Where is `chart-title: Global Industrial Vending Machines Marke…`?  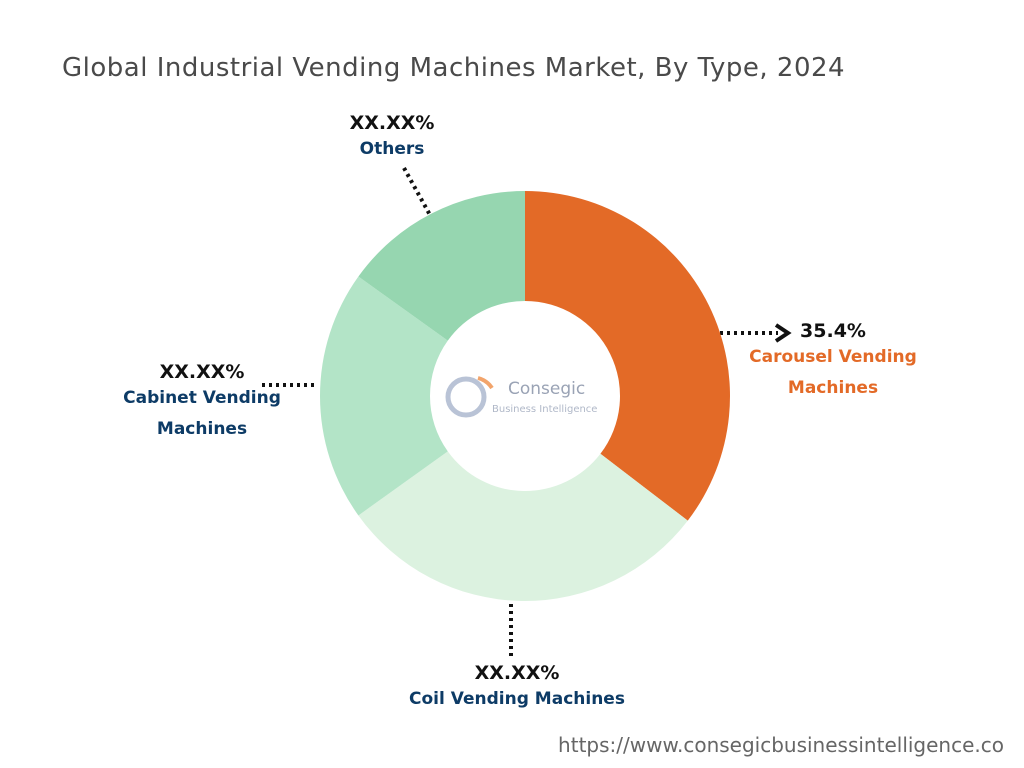 chart-title: Global Industrial Vending Machines Marke… is located at coordinates (453, 68).